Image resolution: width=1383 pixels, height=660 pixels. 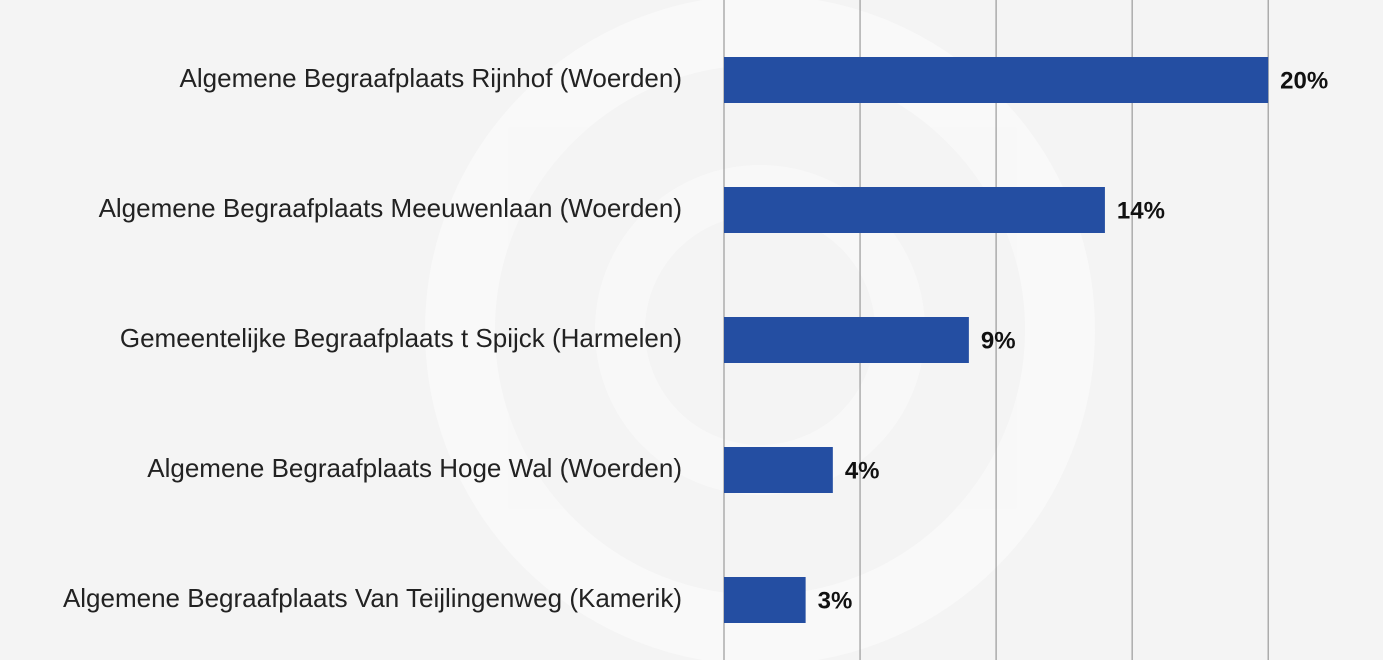 I want to click on y-tick-label: Algemene Begraafplaats Rijnhof (Woerden), so click(x=431, y=78).